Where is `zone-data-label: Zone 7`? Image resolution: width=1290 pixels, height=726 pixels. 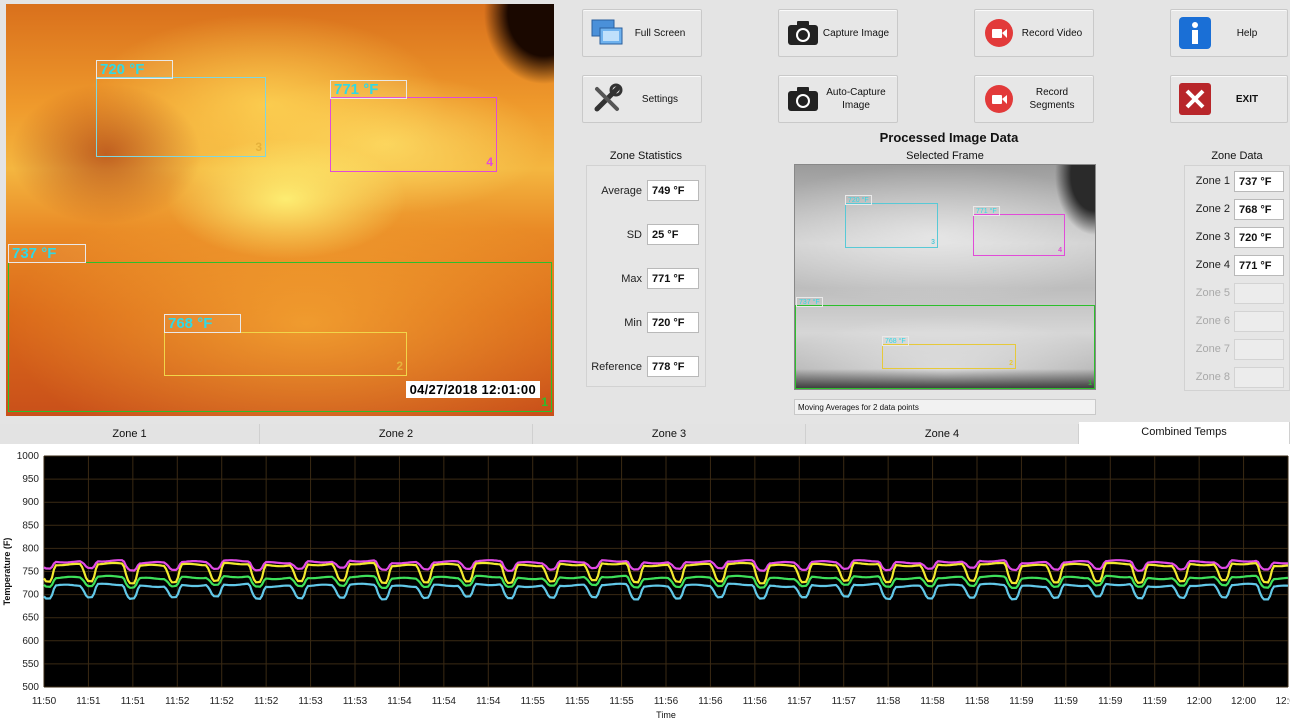 zone-data-label: Zone 7 is located at coordinates (1212, 349).